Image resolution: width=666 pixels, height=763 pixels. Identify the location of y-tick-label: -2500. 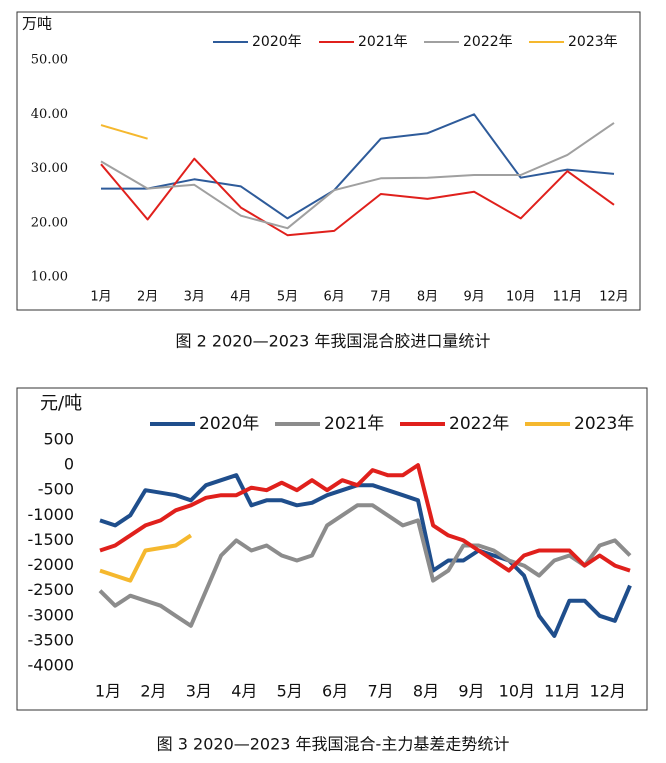
(51, 589).